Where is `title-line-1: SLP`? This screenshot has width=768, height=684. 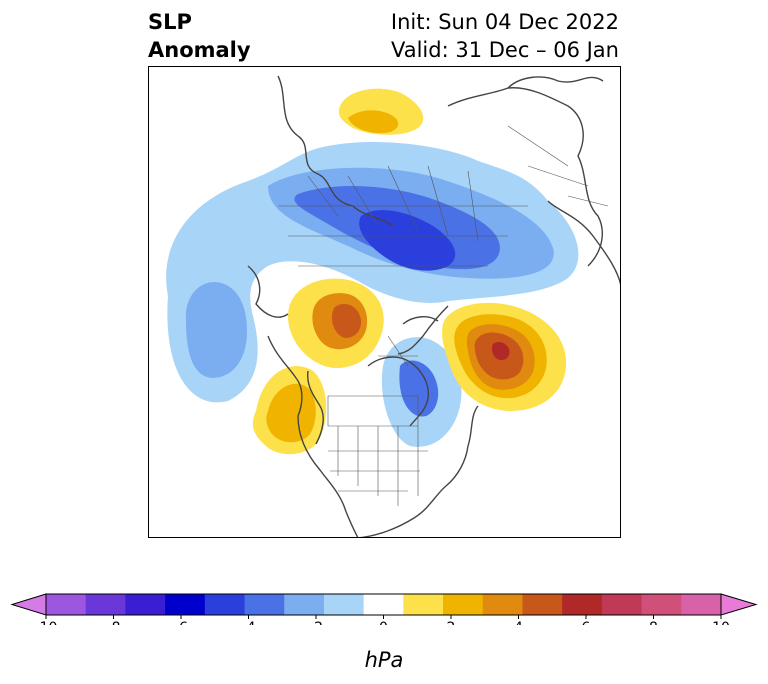 title-line-1: SLP is located at coordinates (170, 22).